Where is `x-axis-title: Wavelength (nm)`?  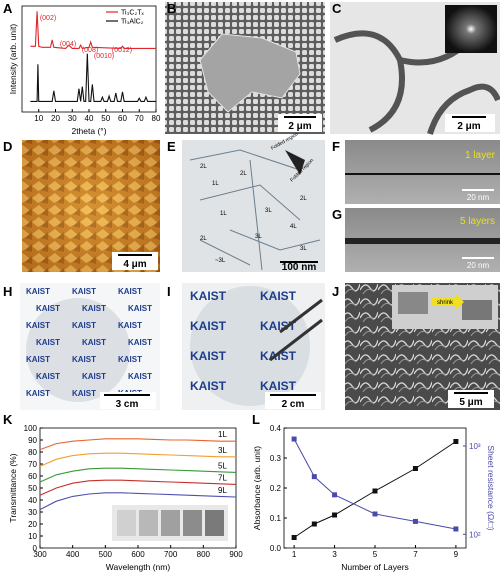 x-axis-title: Wavelength (nm) is located at coordinates (138, 567).